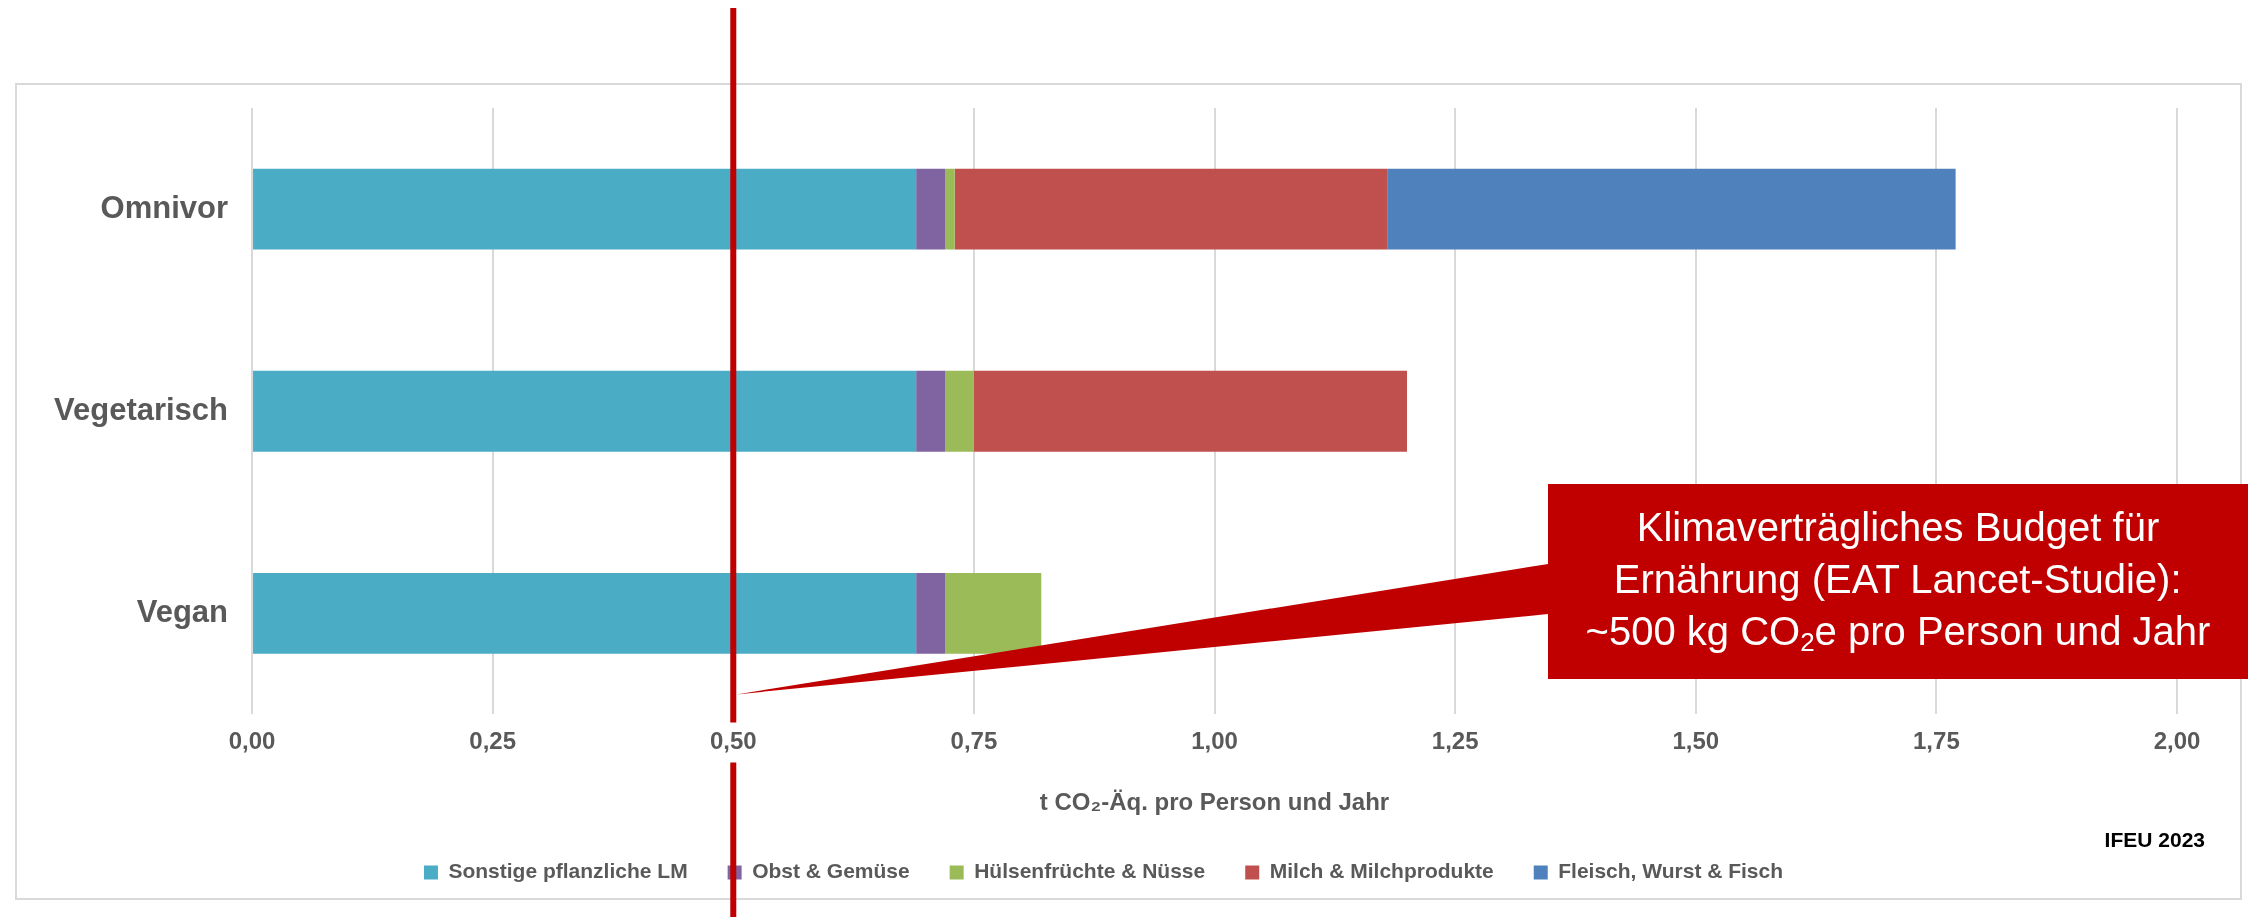 This screenshot has width=2257, height=917. What do you see at coordinates (252, 741) in the screenshot?
I see `x-tick-label: 0,00` at bounding box center [252, 741].